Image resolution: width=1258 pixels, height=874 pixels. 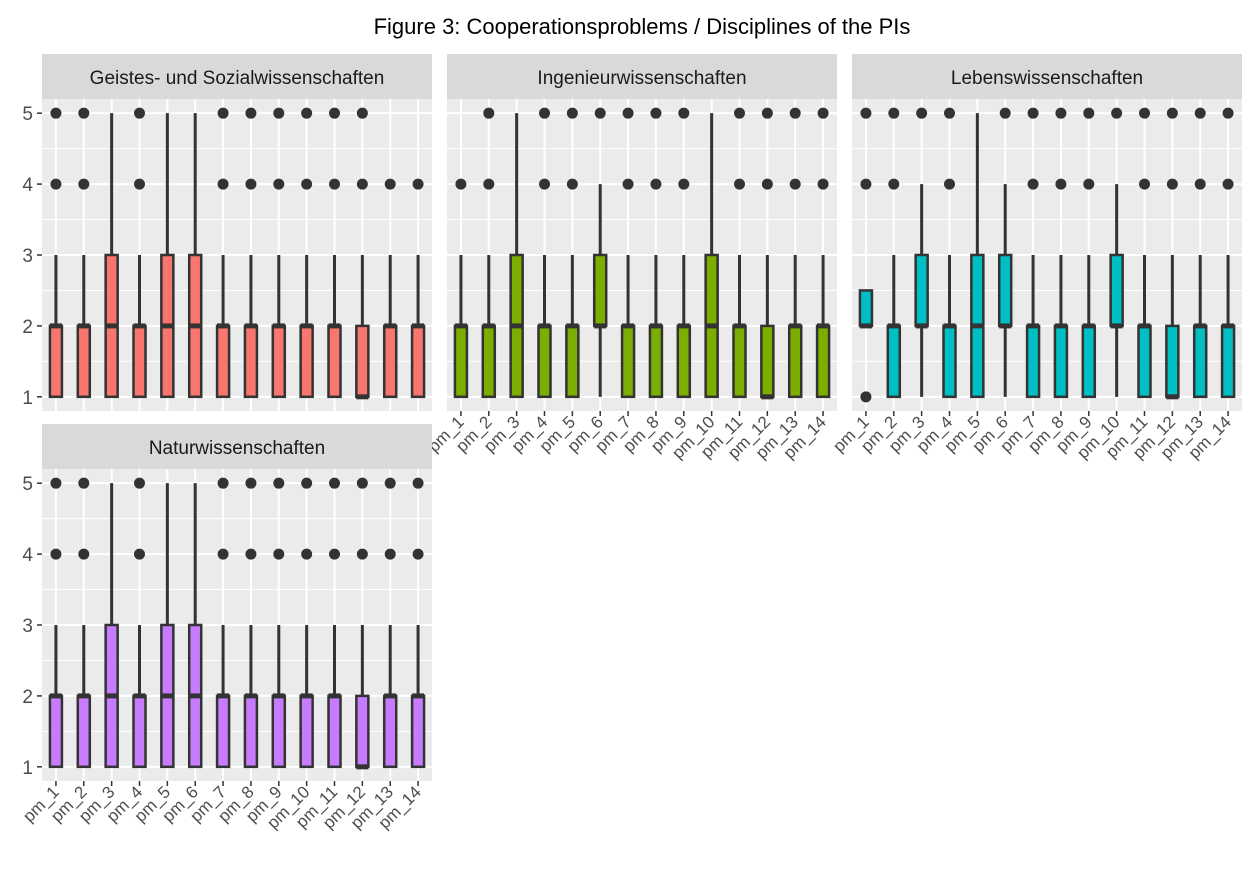 I want to click on y-tick-label: 2, so click(x=27, y=697).